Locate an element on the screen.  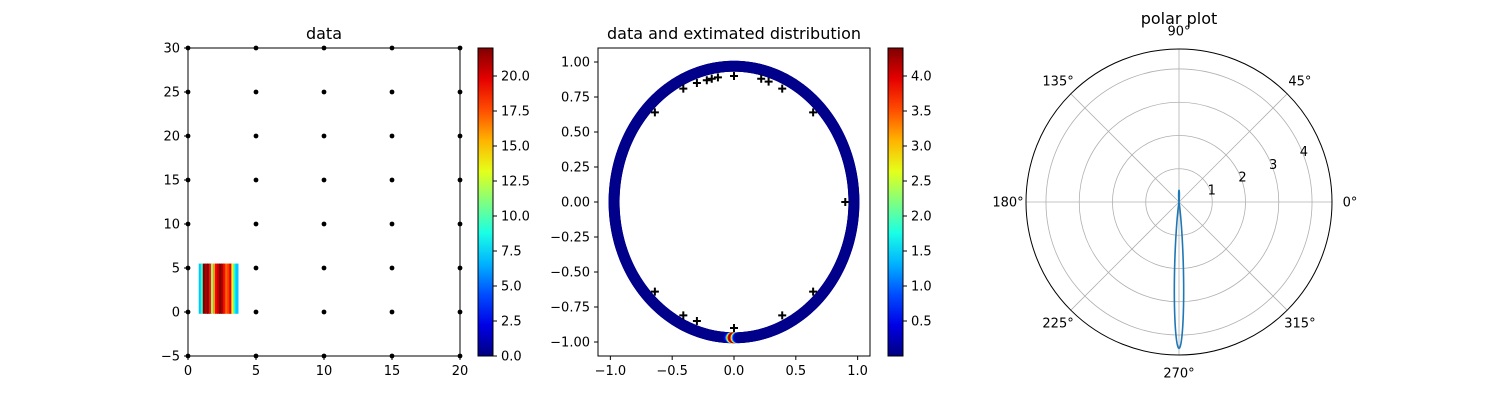
y-tick-label: 10 is located at coordinates (171, 225).